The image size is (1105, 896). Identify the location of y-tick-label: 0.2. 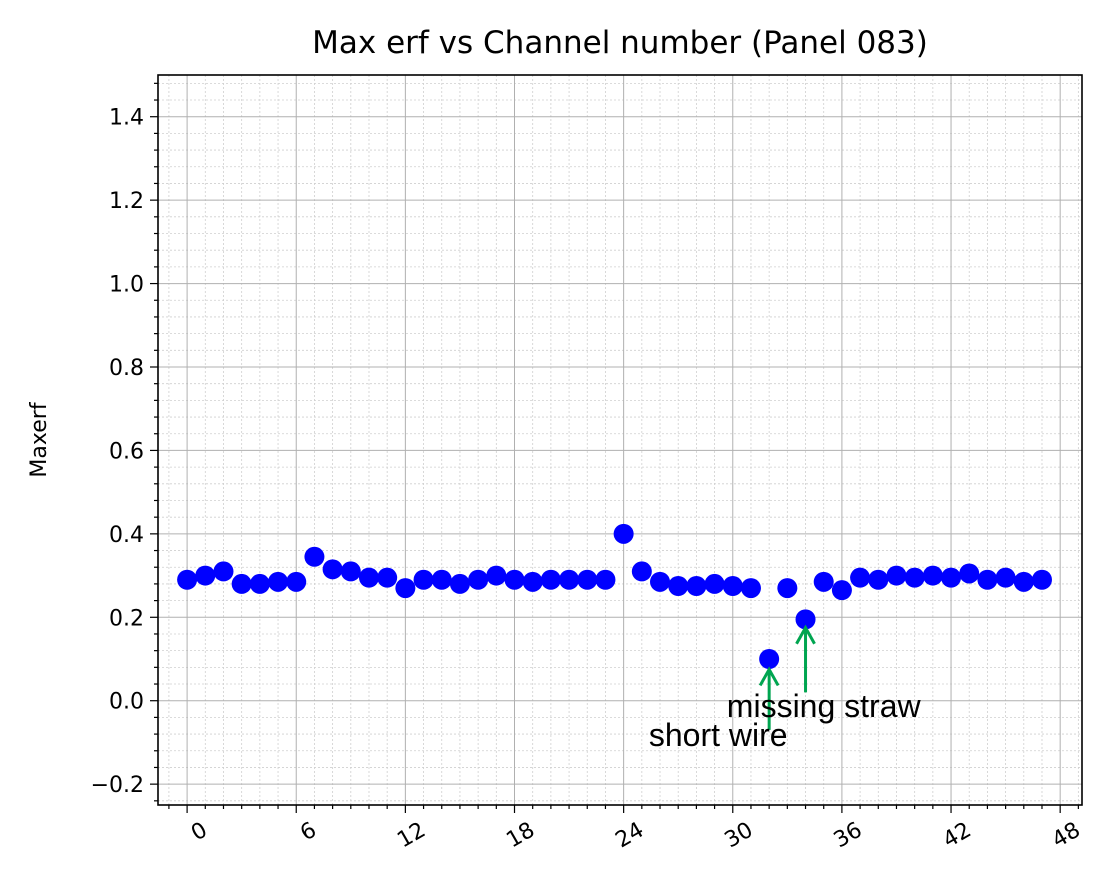
(126, 618).